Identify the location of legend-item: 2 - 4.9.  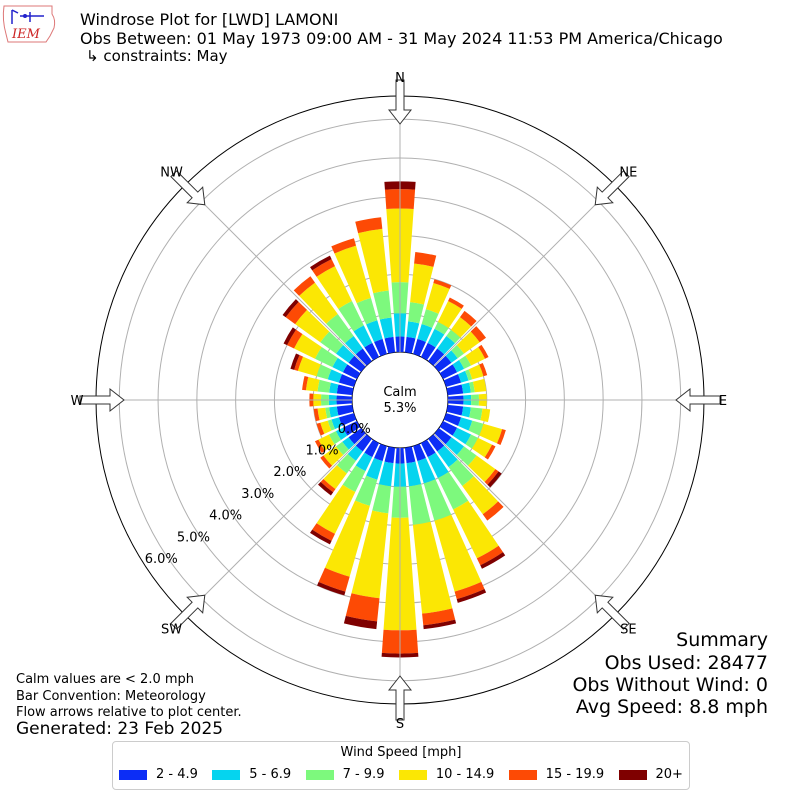
(158, 774).